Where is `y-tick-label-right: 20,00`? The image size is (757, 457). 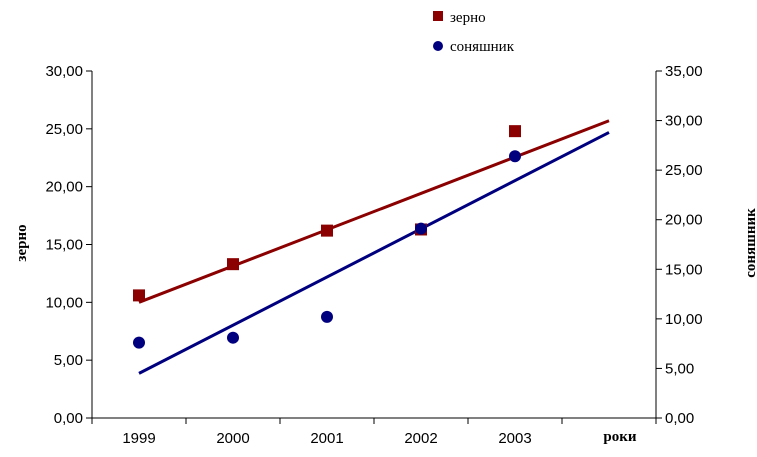 y-tick-label-right: 20,00 is located at coordinates (684, 220).